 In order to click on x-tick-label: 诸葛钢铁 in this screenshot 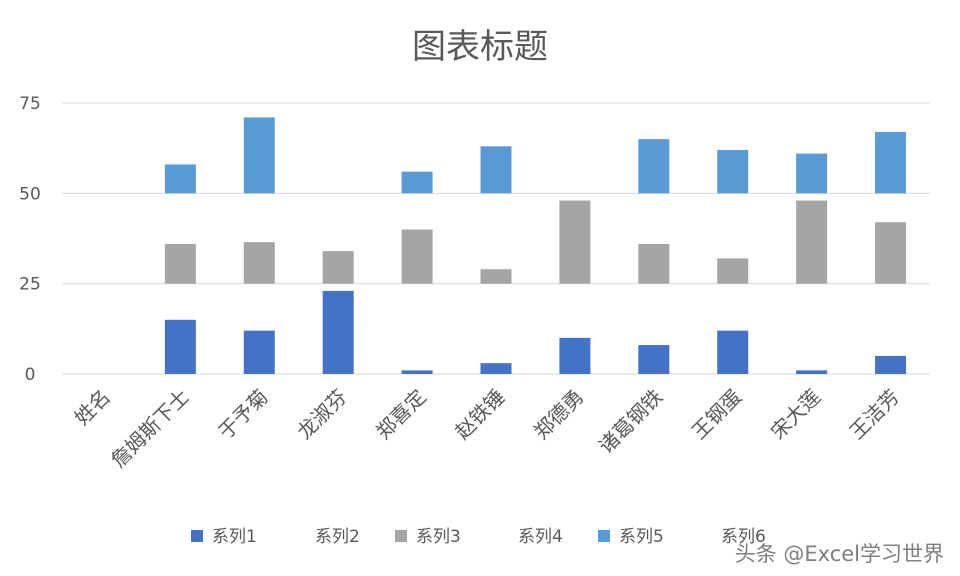, I will do `click(631, 422)`.